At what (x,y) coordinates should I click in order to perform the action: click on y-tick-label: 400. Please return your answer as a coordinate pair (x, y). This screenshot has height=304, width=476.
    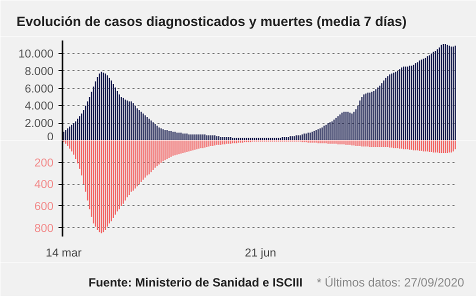
    Looking at the image, I should click on (44, 185).